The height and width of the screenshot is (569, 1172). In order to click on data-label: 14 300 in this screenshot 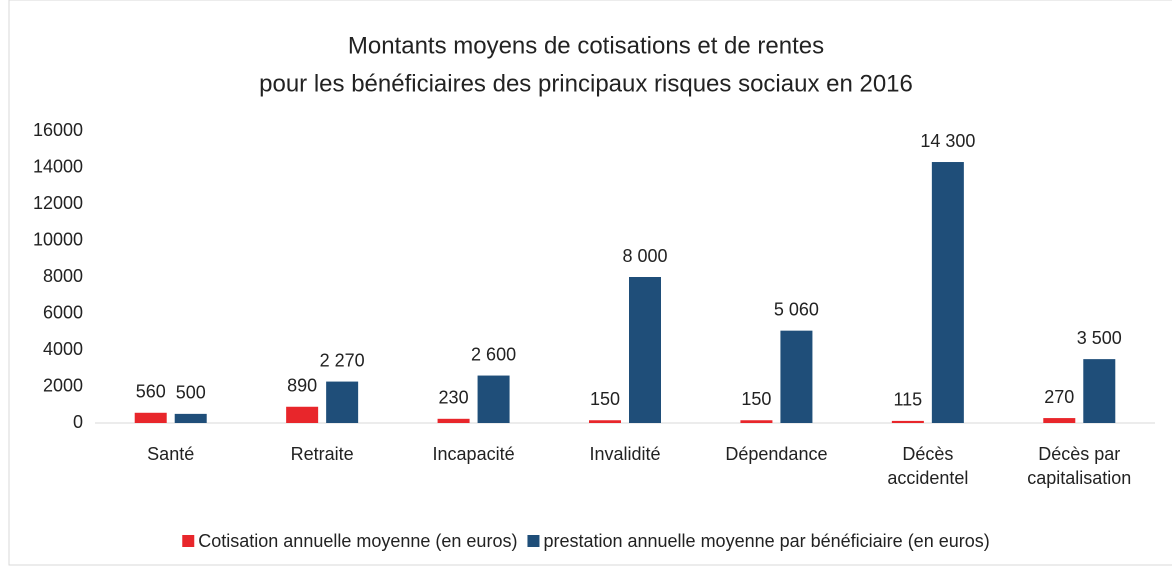, I will do `click(947, 141)`.